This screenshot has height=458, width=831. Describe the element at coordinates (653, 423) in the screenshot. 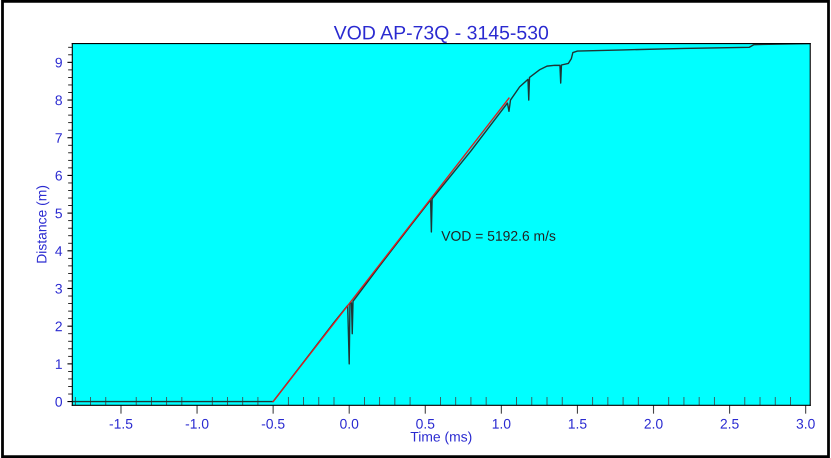

I see `x-tick-label: 2.0` at that location.